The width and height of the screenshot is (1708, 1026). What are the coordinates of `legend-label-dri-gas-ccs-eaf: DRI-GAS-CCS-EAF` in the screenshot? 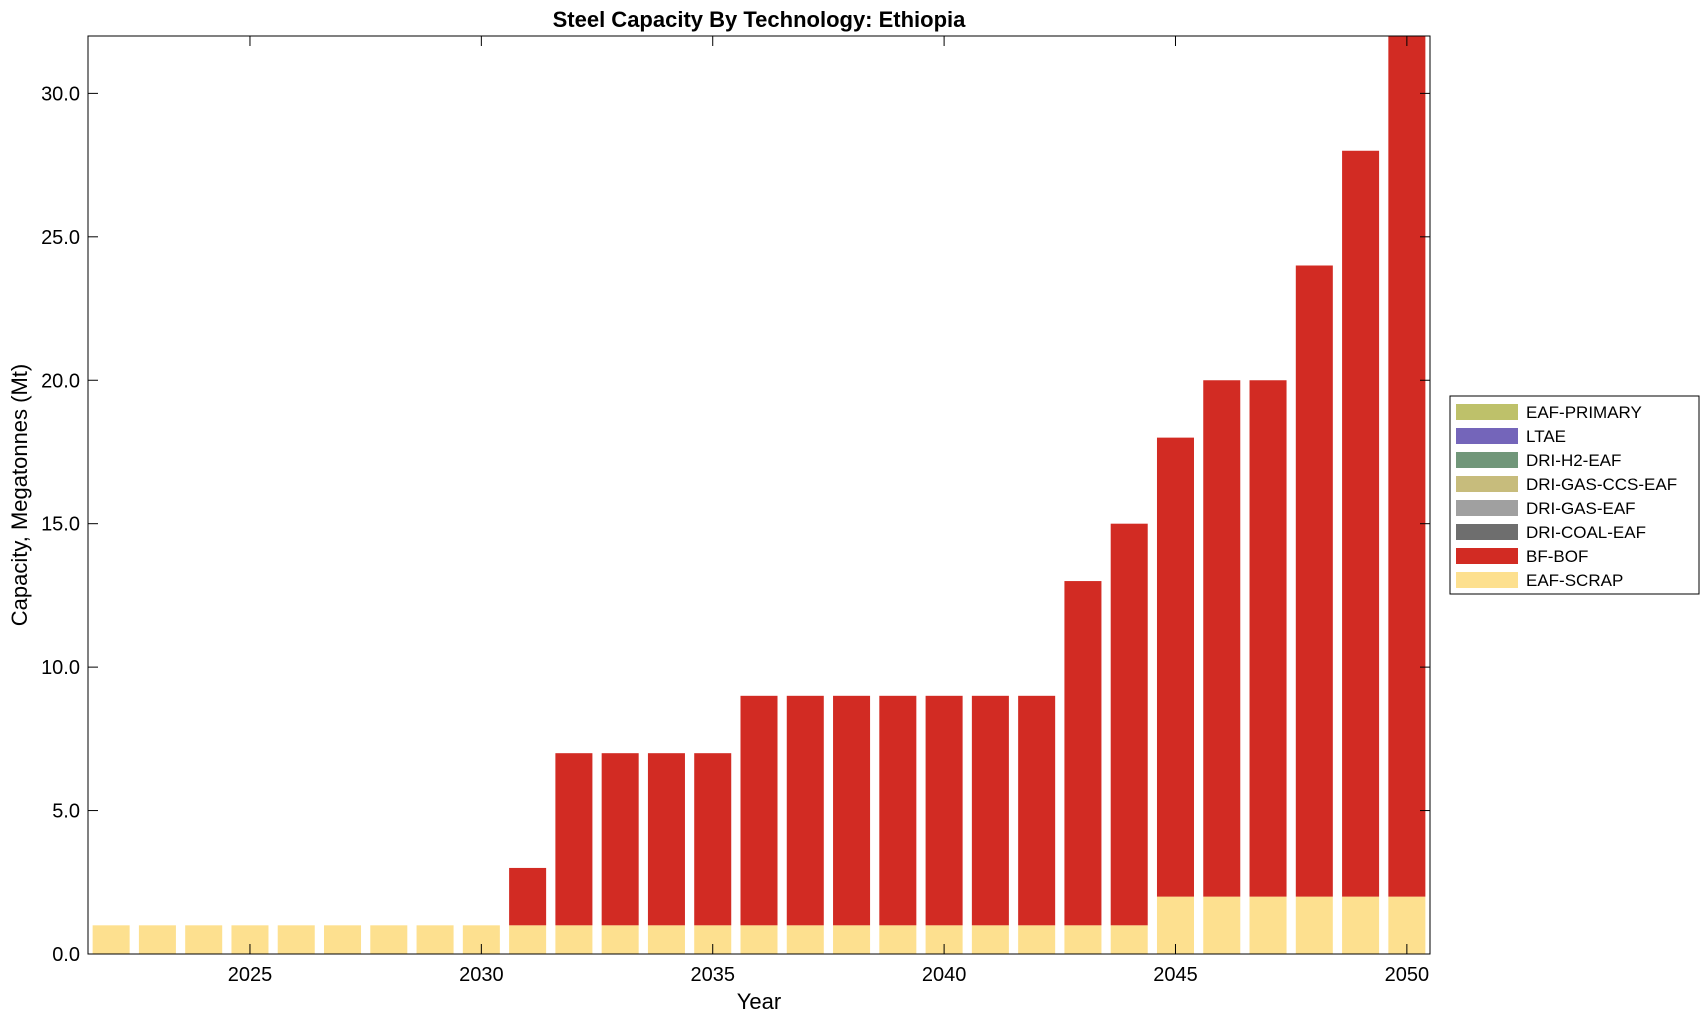 It's located at (1601, 484).